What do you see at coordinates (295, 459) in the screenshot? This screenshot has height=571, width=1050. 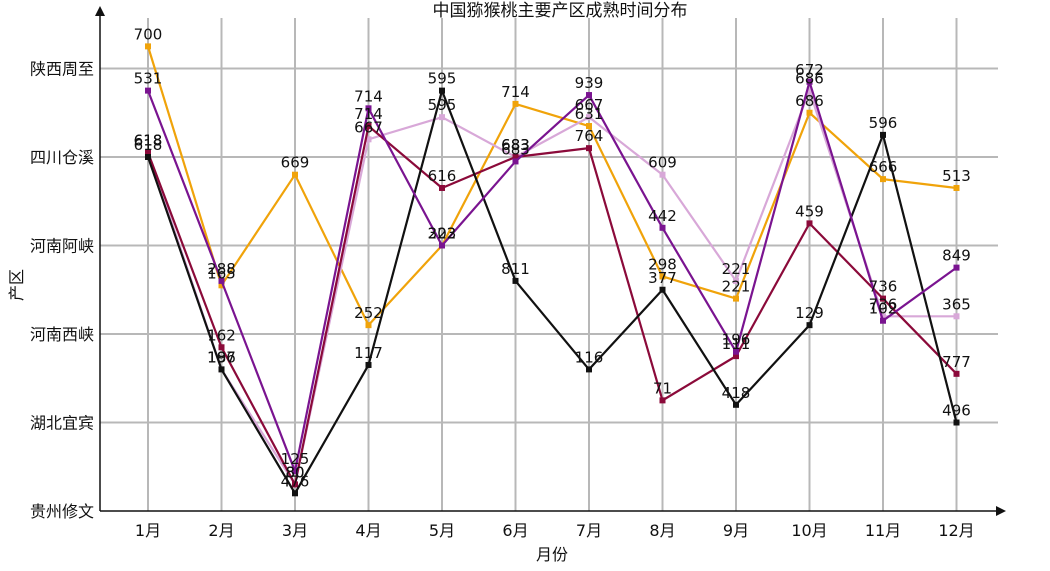 I see `data-label: 125` at bounding box center [295, 459].